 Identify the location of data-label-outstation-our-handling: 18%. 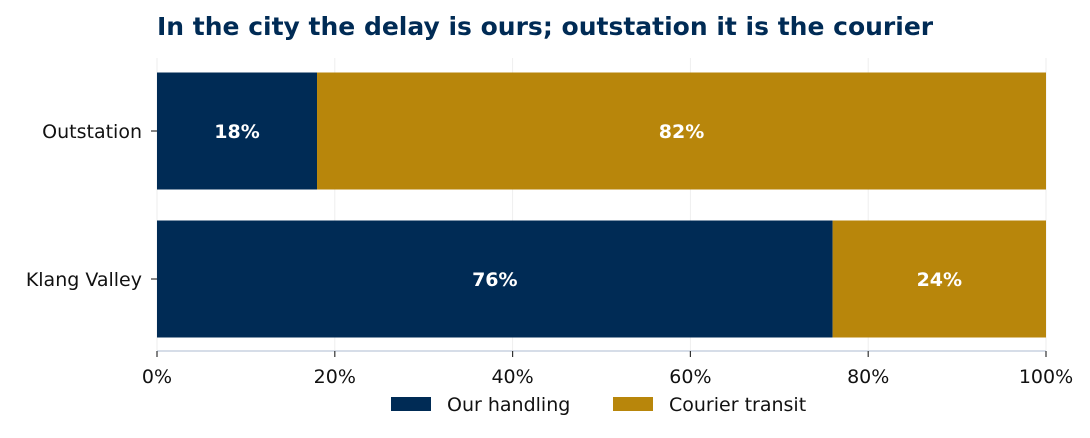
(236, 132).